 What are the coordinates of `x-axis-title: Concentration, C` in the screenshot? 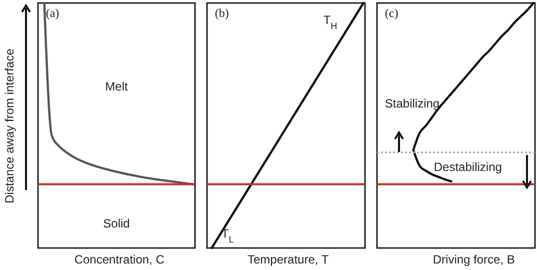 It's located at (119, 259).